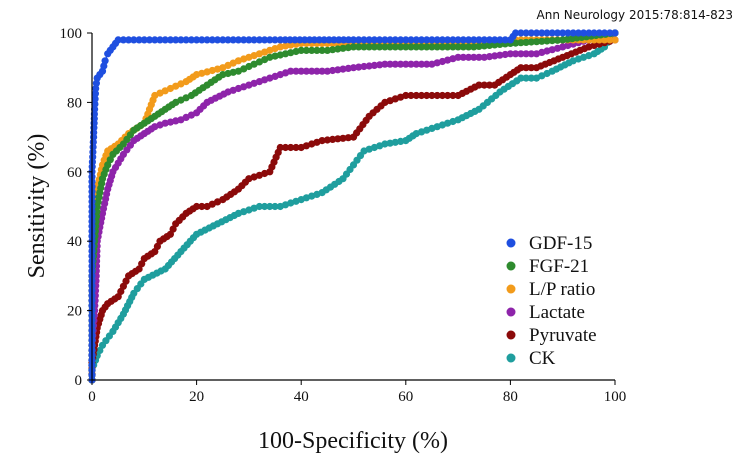 The width and height of the screenshot is (741, 464). Describe the element at coordinates (405, 397) in the screenshot. I see `x-tick-label: 60` at that location.